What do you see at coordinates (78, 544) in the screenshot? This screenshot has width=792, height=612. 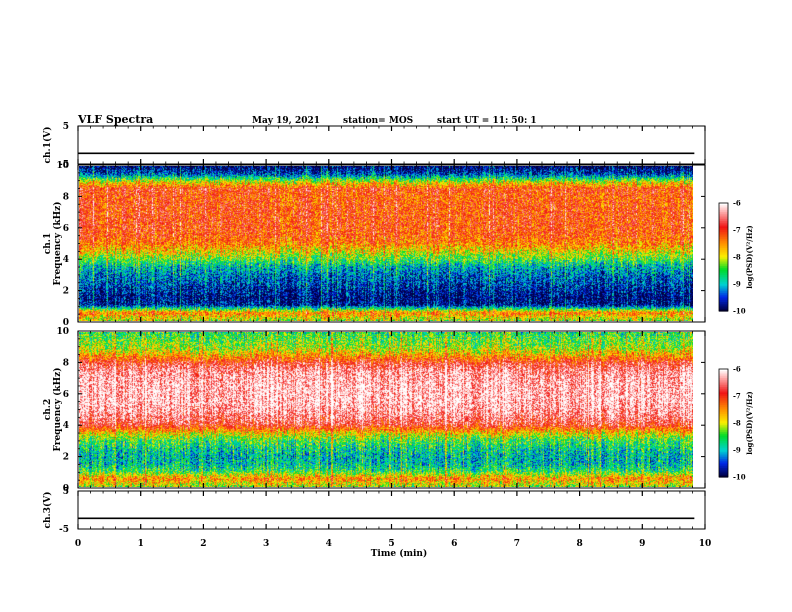 I see `x-tick-label: 0` at bounding box center [78, 544].